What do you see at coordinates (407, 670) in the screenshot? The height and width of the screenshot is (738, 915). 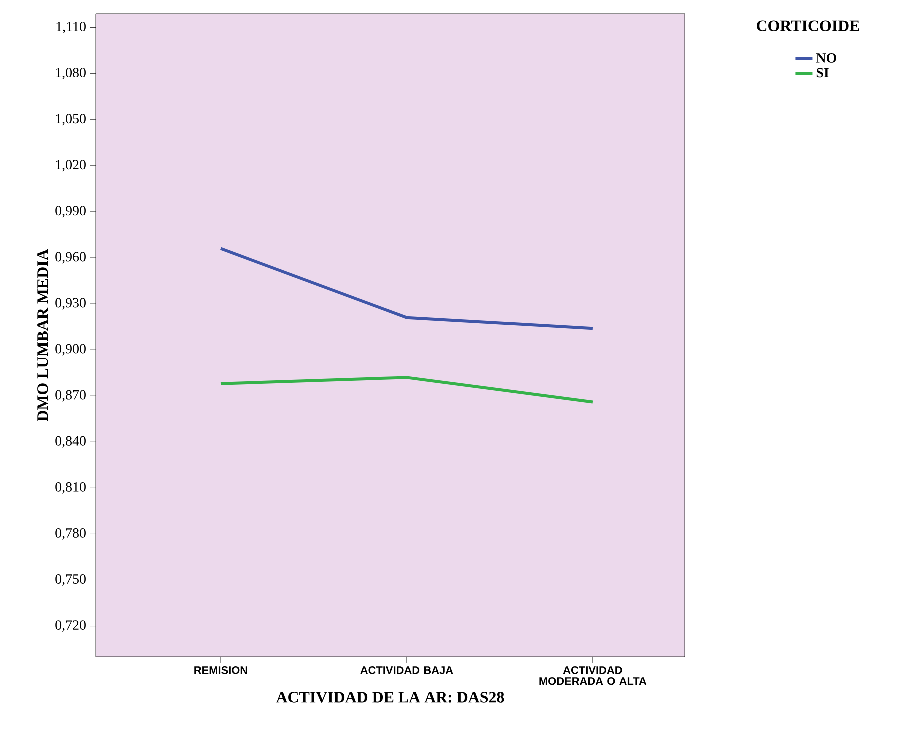 I see `x-tick-label: ACTIVIDAD BAJA` at bounding box center [407, 670].